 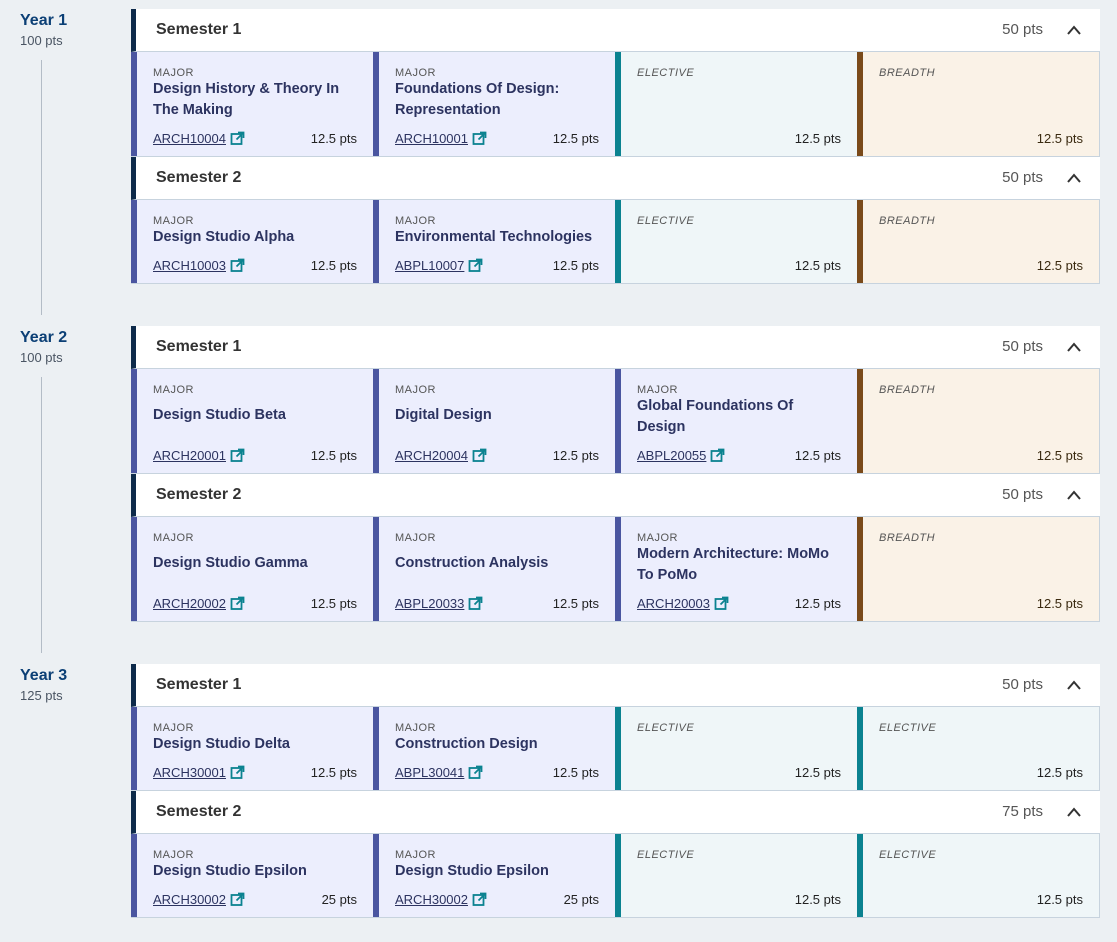 What do you see at coordinates (199, 138) in the screenshot?
I see `subject-code-link: ARCH10004` at bounding box center [199, 138].